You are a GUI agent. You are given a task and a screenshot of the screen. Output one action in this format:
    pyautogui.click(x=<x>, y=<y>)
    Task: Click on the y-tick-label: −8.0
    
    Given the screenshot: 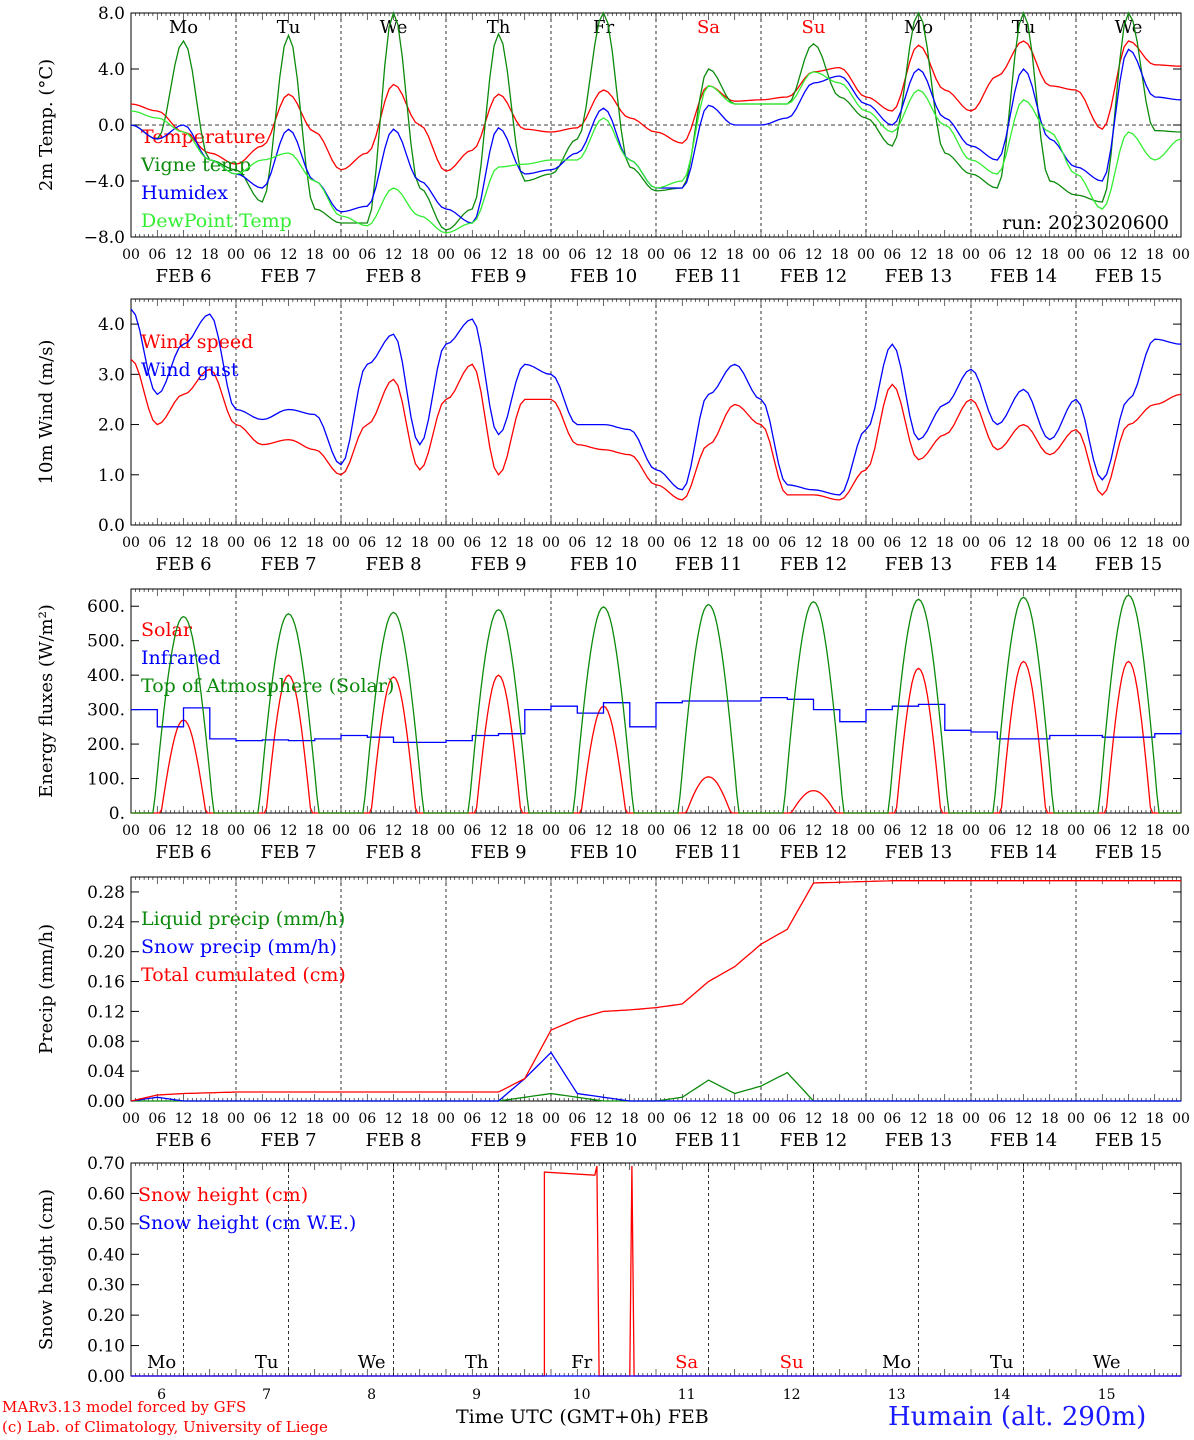 What is the action you would take?
    pyautogui.click(x=104, y=238)
    